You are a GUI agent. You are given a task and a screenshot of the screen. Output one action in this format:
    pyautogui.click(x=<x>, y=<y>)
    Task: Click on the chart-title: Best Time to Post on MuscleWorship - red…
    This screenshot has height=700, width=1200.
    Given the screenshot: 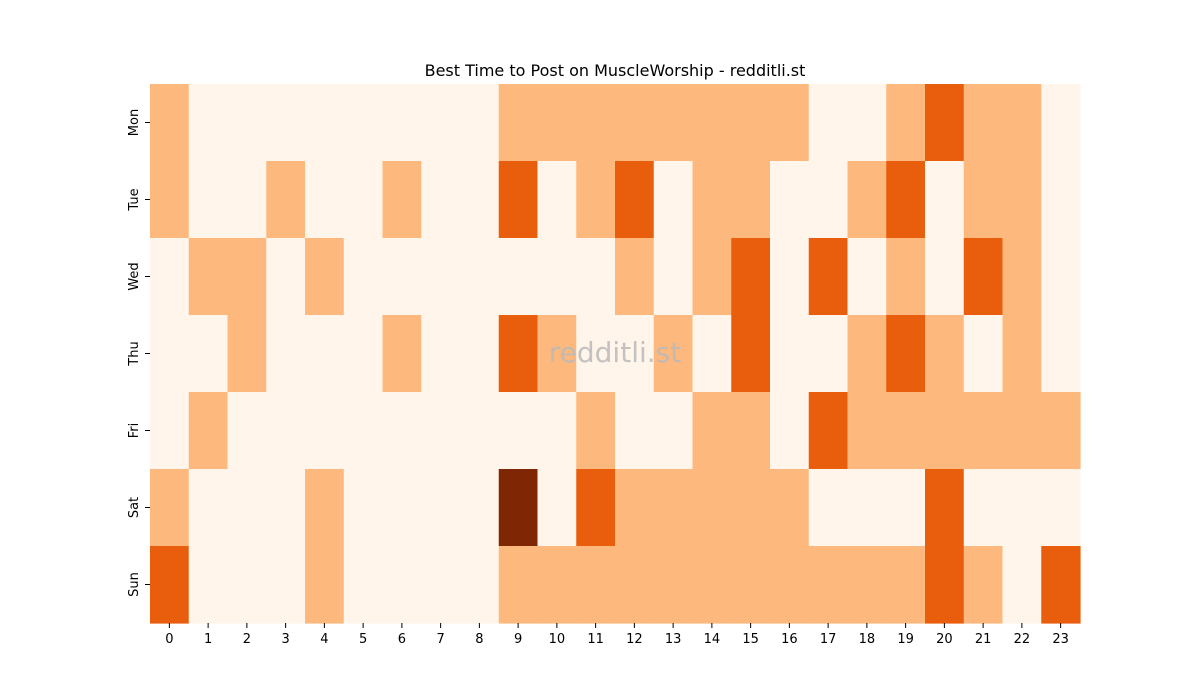 What is the action you would take?
    pyautogui.click(x=615, y=70)
    